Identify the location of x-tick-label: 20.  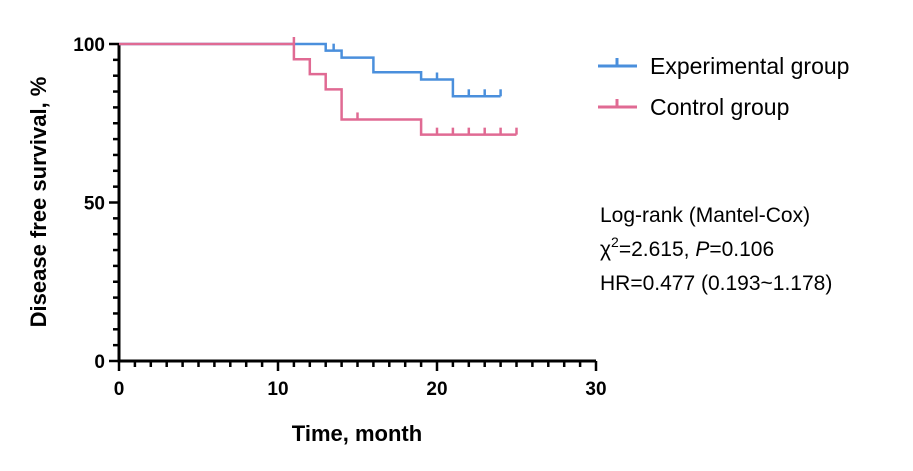
(436, 389).